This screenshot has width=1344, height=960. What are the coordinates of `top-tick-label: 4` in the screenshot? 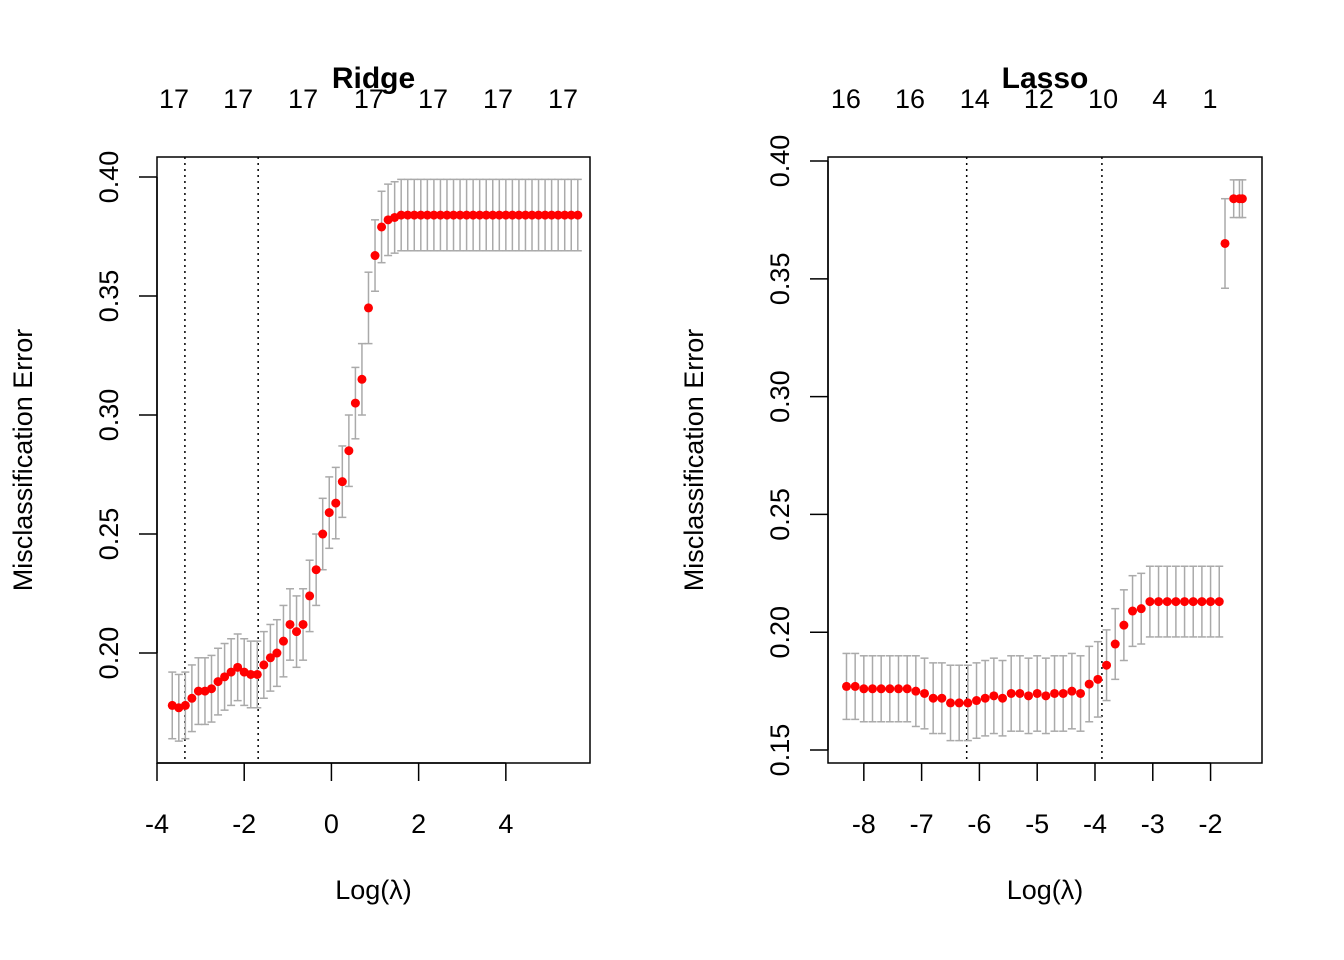 It's located at (1159, 99).